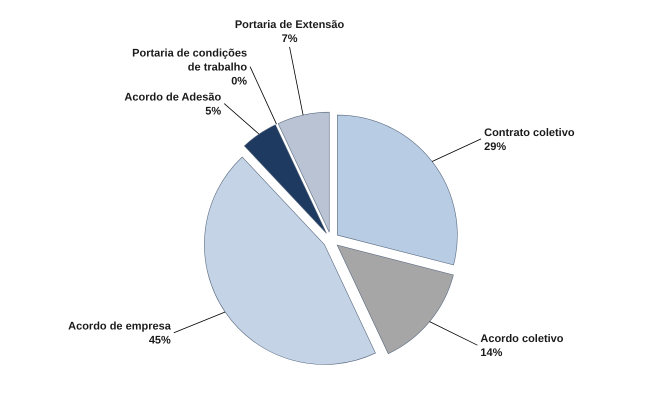 The height and width of the screenshot is (412, 662). I want to click on data-label: 45%, so click(160, 340).